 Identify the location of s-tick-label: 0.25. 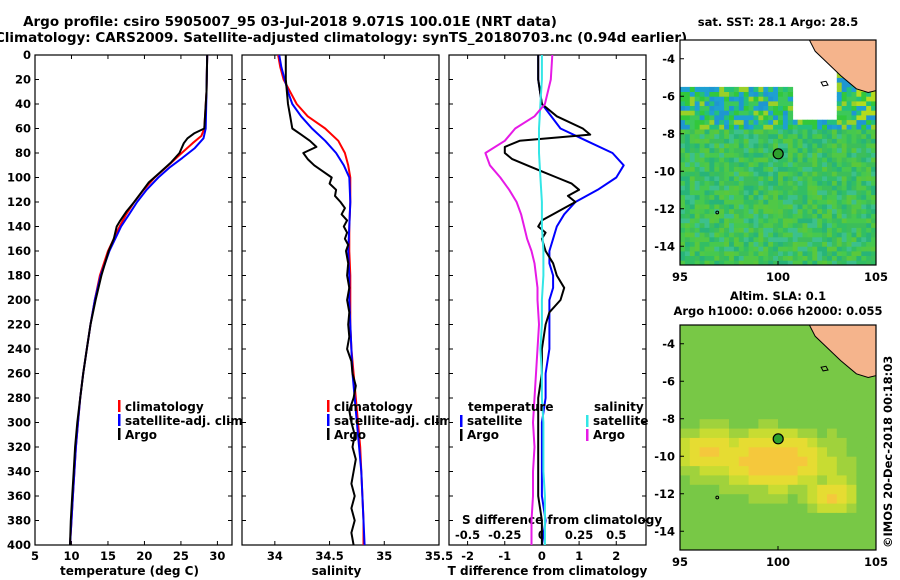
(579, 535).